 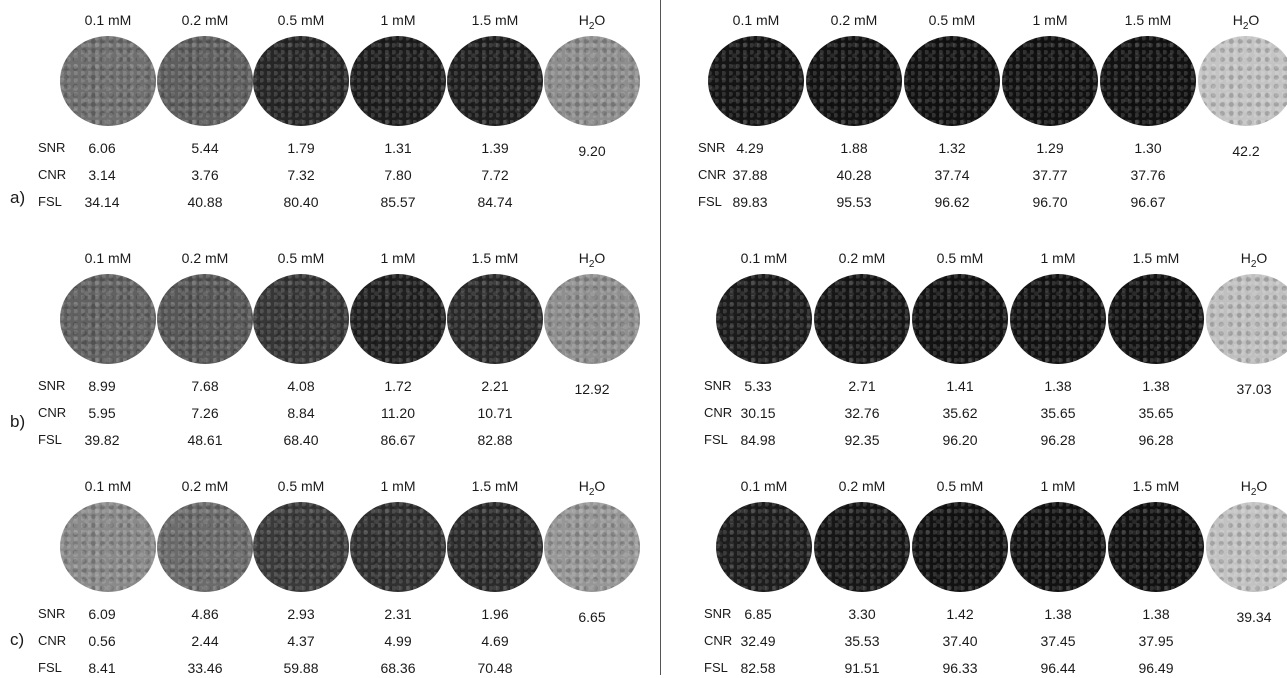 I want to click on metric-value-snr: 2.93, so click(x=301, y=614).